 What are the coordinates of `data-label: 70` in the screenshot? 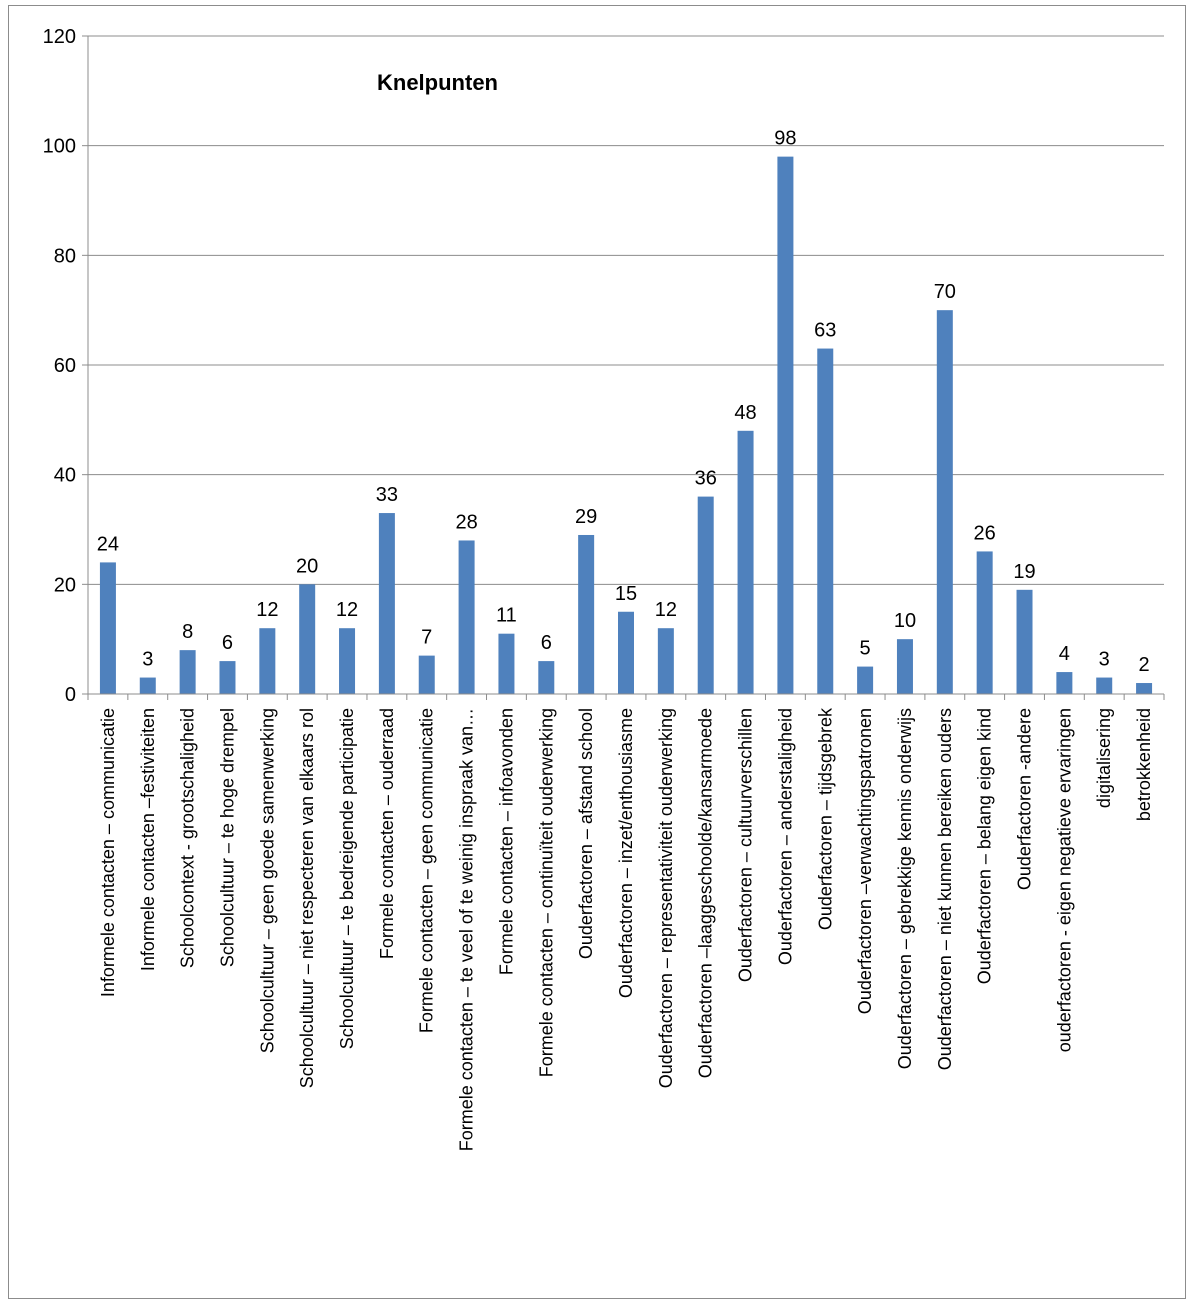 It's located at (945, 292).